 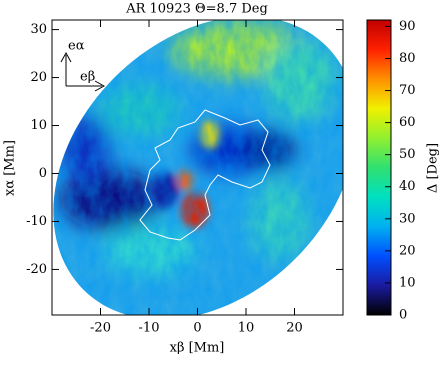 I want to click on y-axis-label: xα [Mm], so click(x=10, y=168).